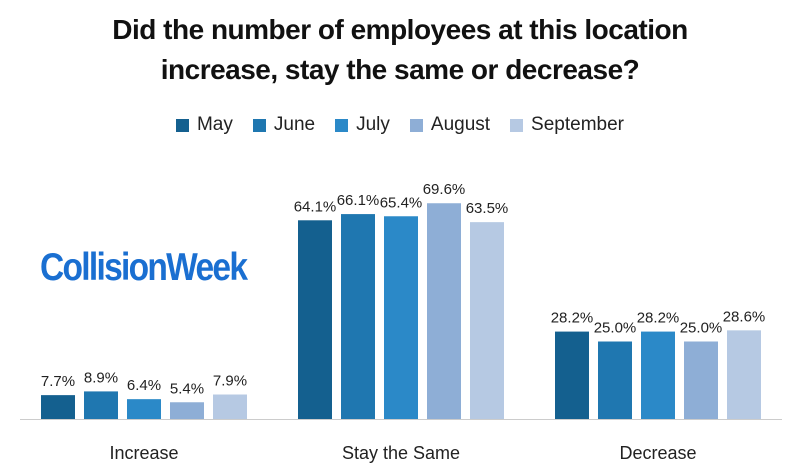  Describe the element at coordinates (294, 124) in the screenshot. I see `legend-label: June` at that location.